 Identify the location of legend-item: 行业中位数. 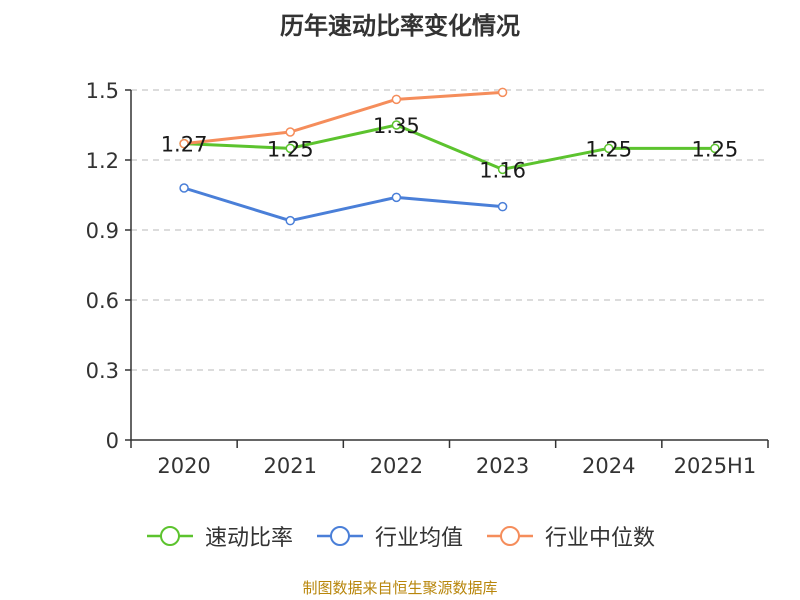
(570, 536).